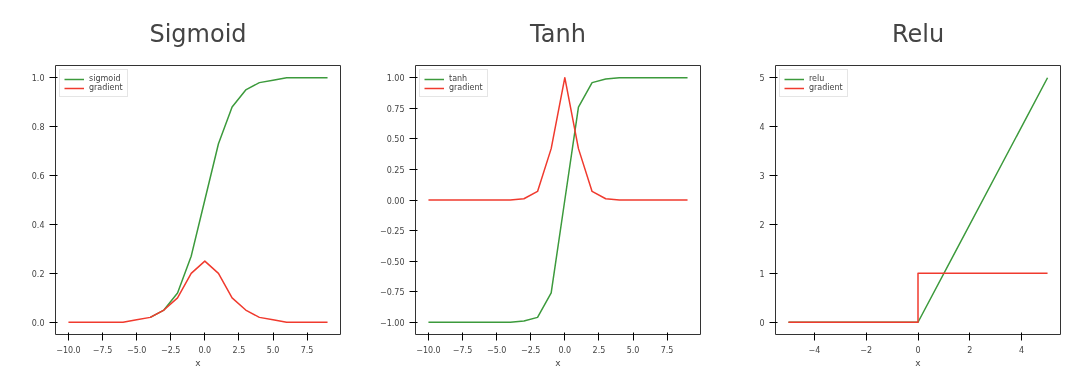 This screenshot has width=1080, height=375. Describe the element at coordinates (105, 78) in the screenshot. I see `legend-label: sigmoid` at that location.